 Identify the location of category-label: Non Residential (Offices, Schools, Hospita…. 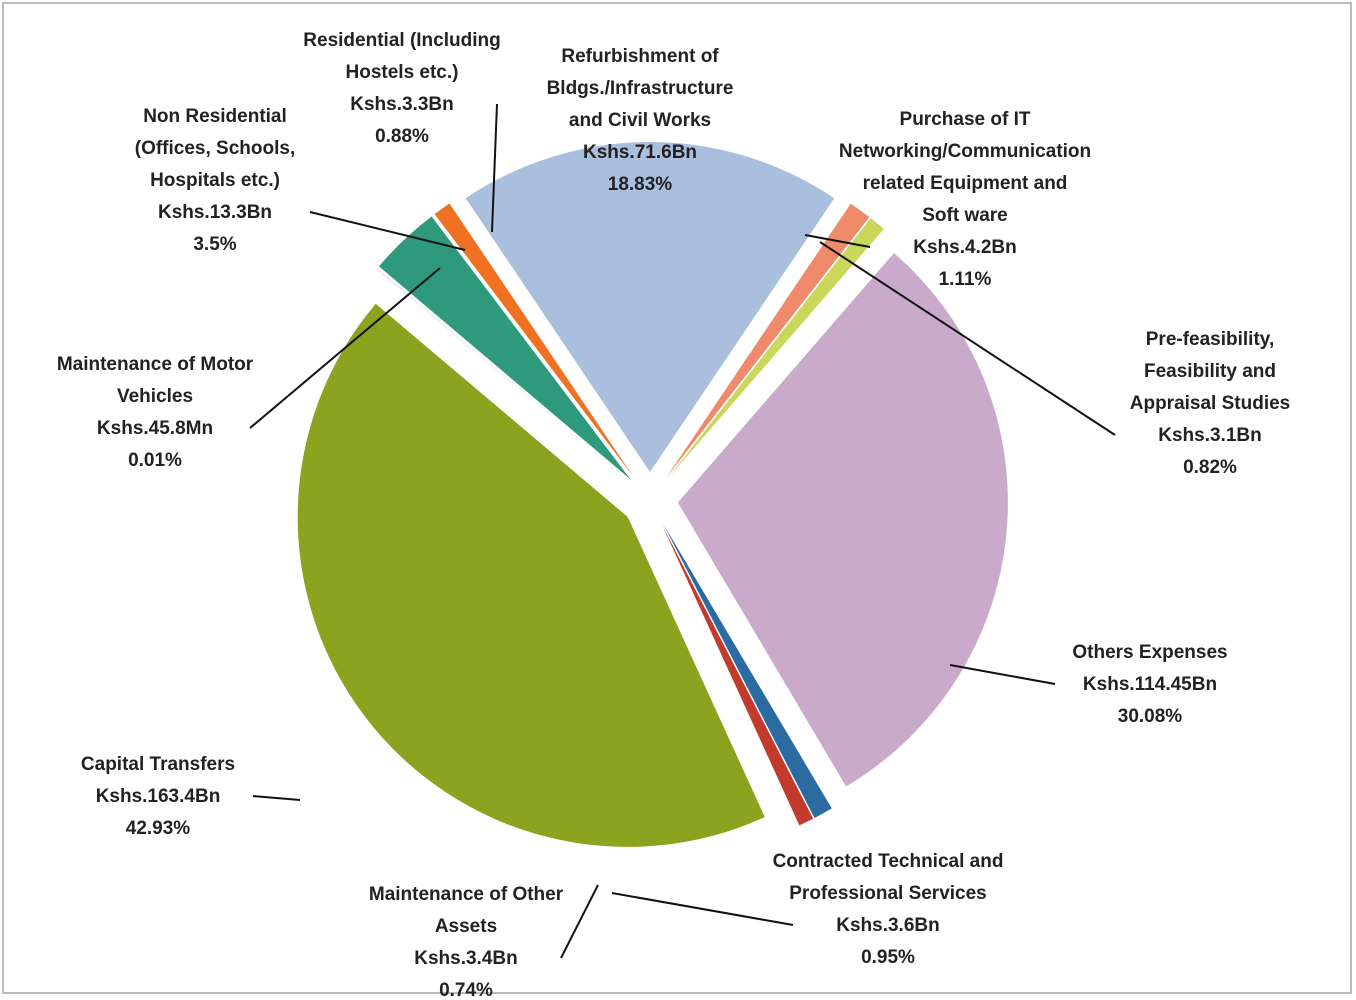
(215, 148).